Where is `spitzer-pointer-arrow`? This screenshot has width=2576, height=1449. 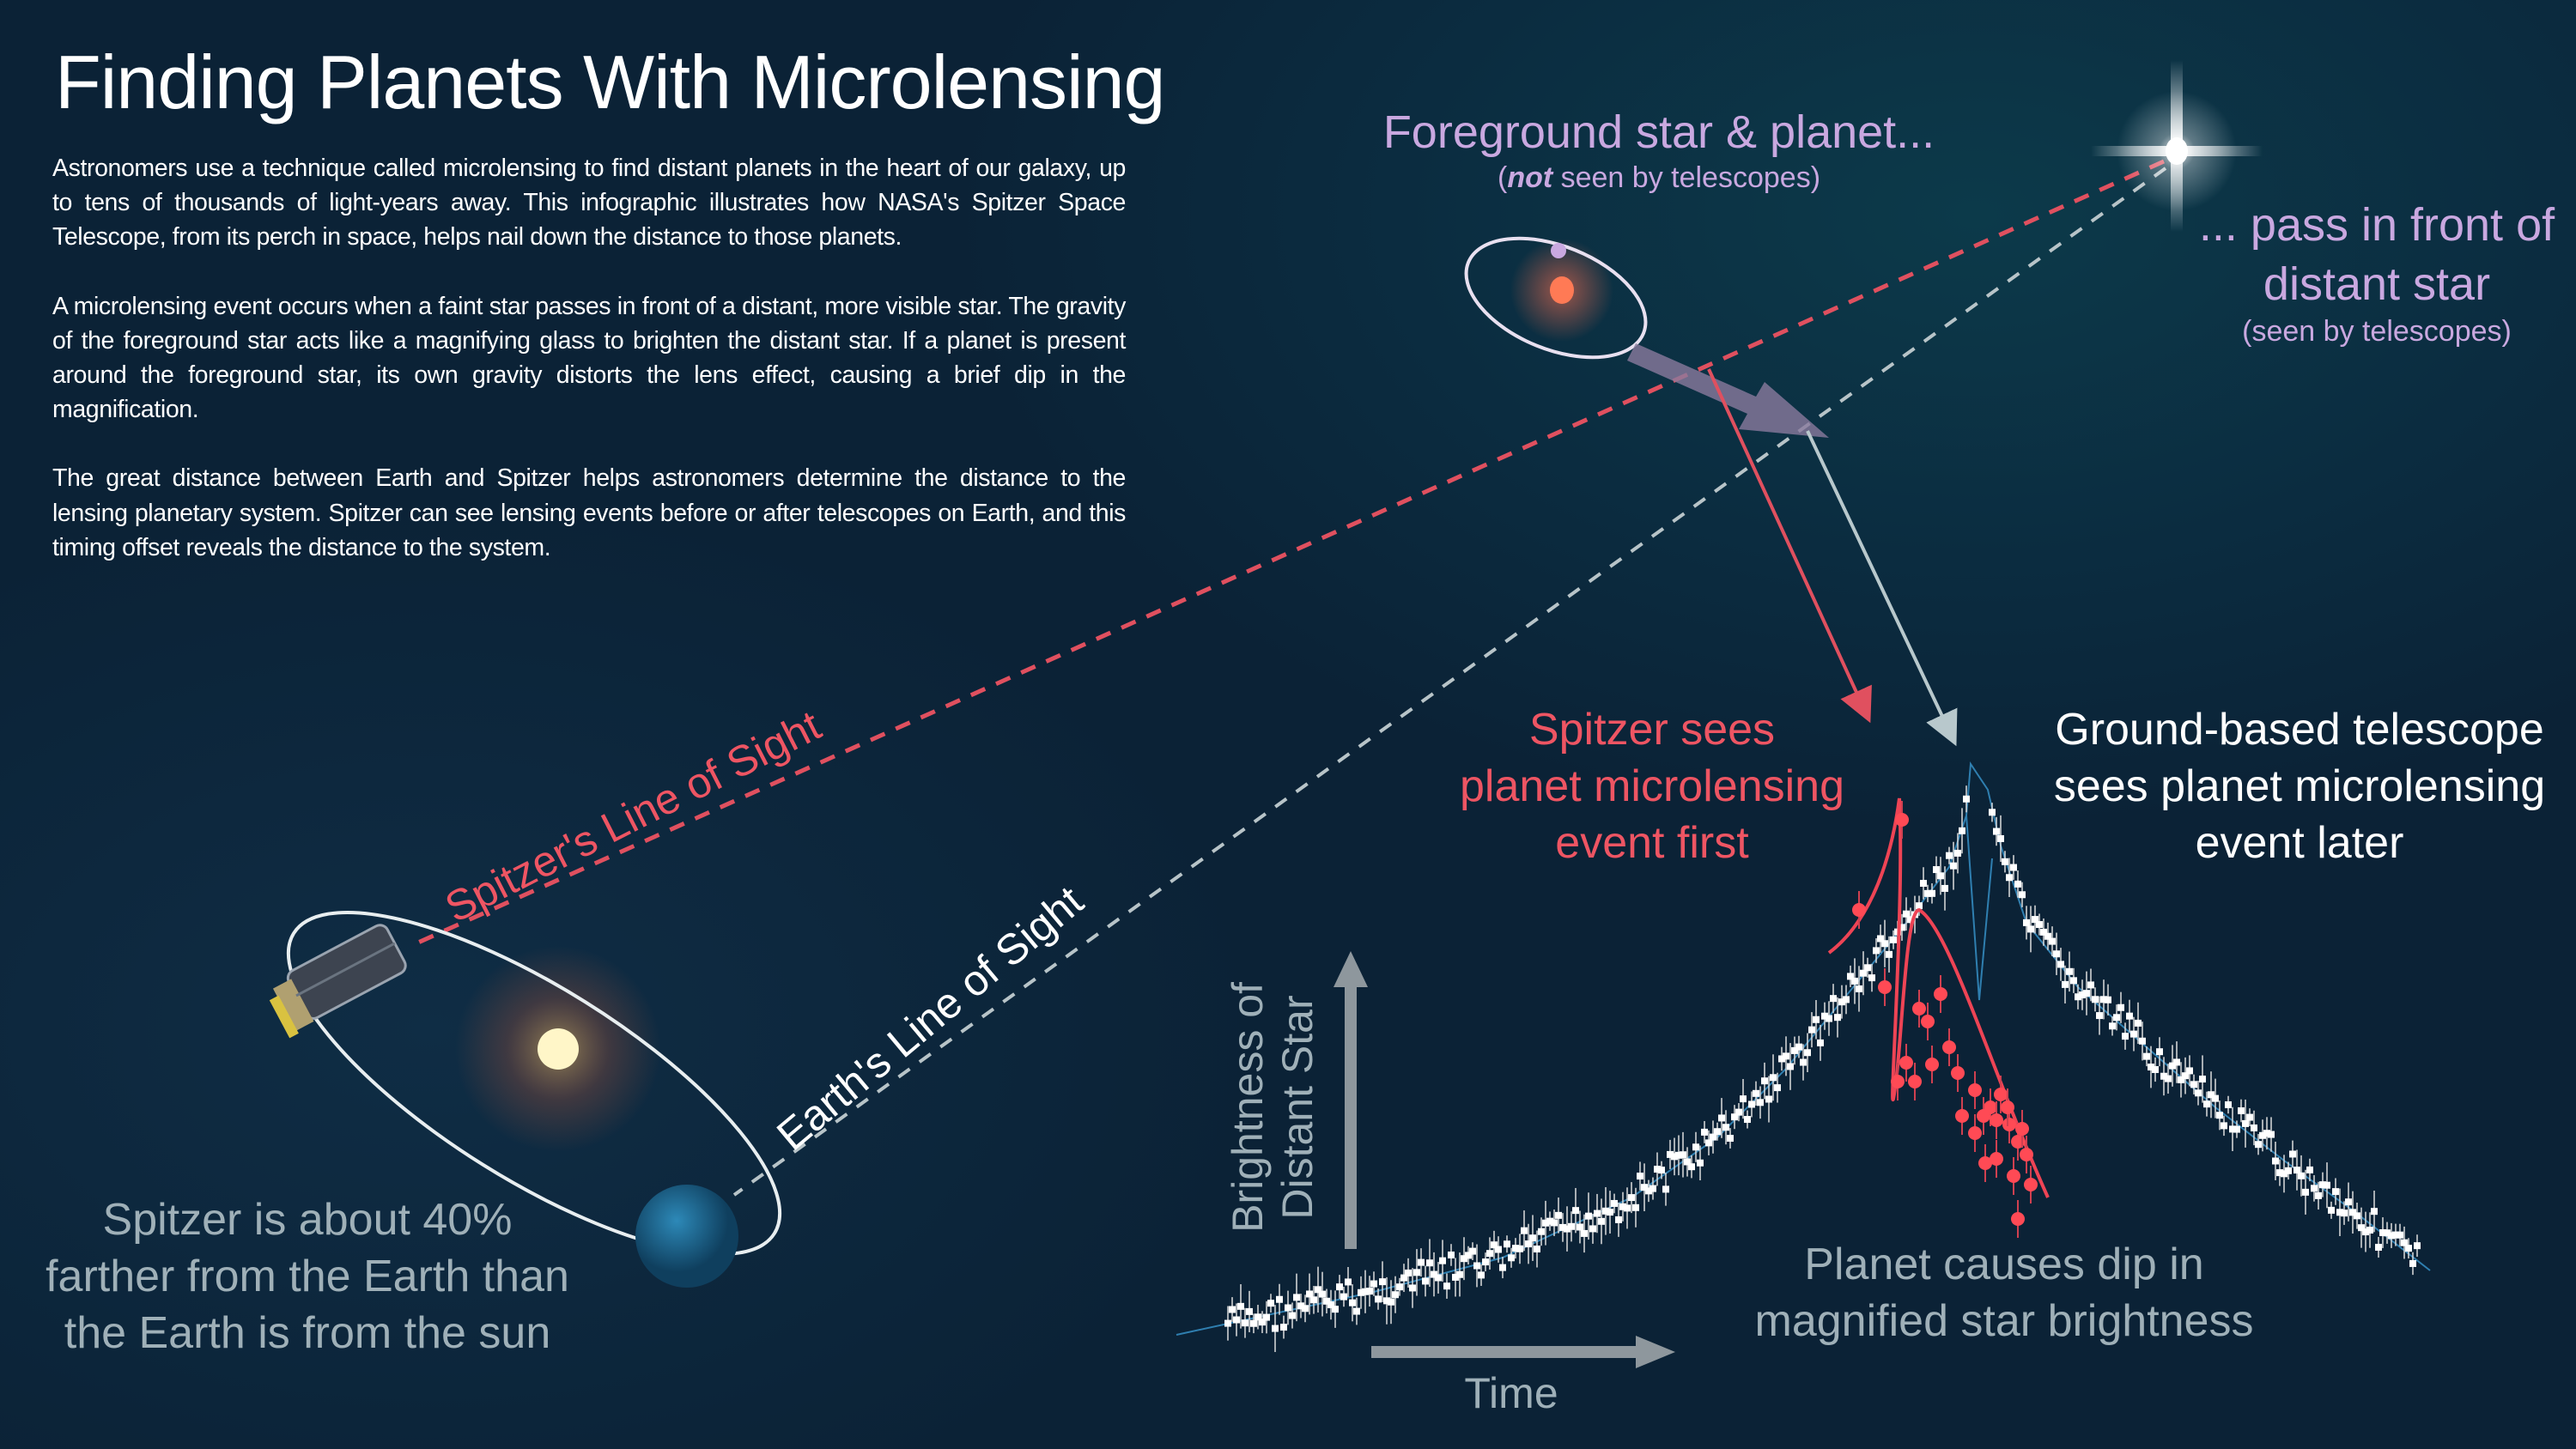
spitzer-pointer-arrow is located at coordinates (1790, 546).